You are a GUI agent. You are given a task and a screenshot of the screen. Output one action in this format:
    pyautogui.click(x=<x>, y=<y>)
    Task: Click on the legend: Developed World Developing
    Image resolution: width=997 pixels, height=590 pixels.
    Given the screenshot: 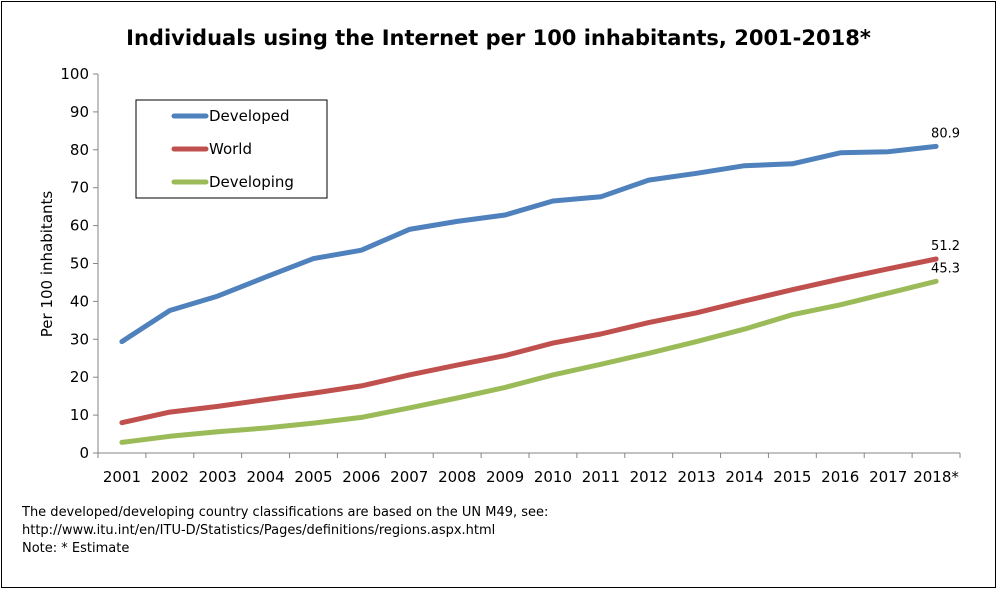 What is the action you would take?
    pyautogui.click(x=231, y=149)
    